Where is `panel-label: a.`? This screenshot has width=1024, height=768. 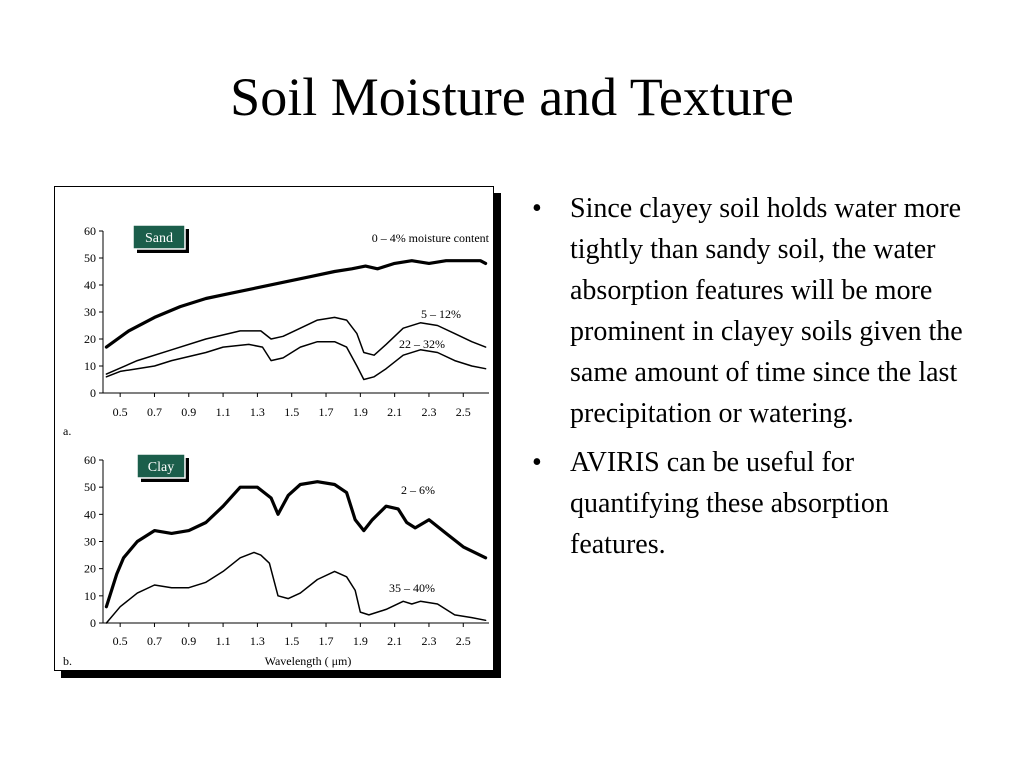 panel-label: a. is located at coordinates (67, 431).